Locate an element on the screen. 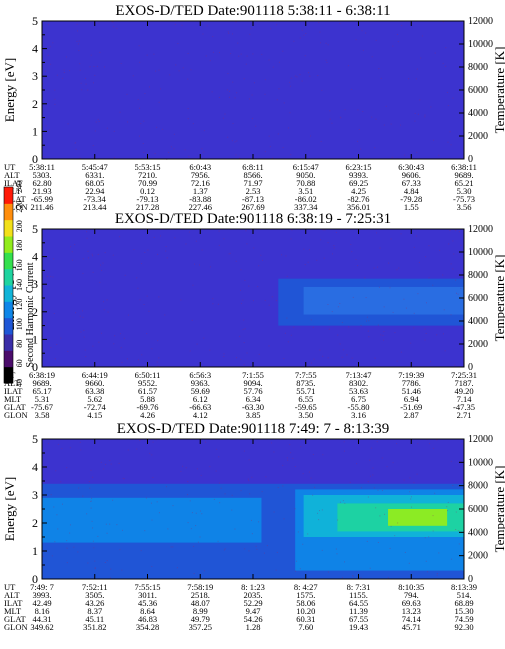 This screenshot has width=505, height=649. temperature-tick-label: 2000 is located at coordinates (478, 344).